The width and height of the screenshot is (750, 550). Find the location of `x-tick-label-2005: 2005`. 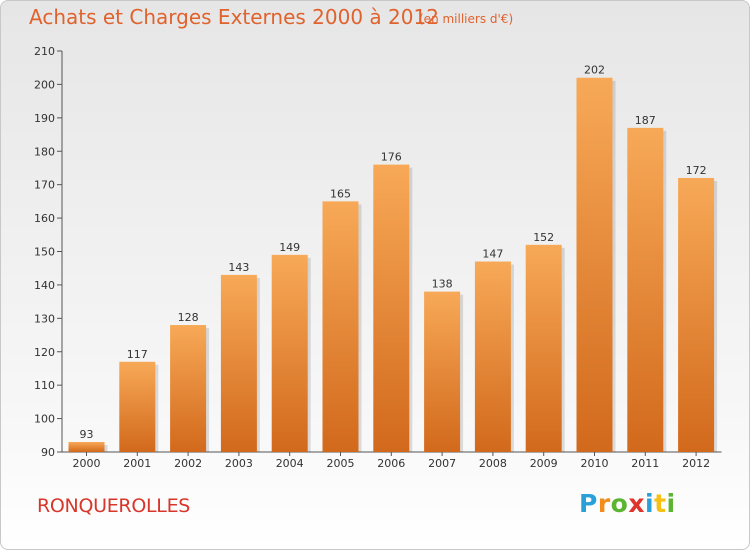

x-tick-label-2005: 2005 is located at coordinates (341, 463).